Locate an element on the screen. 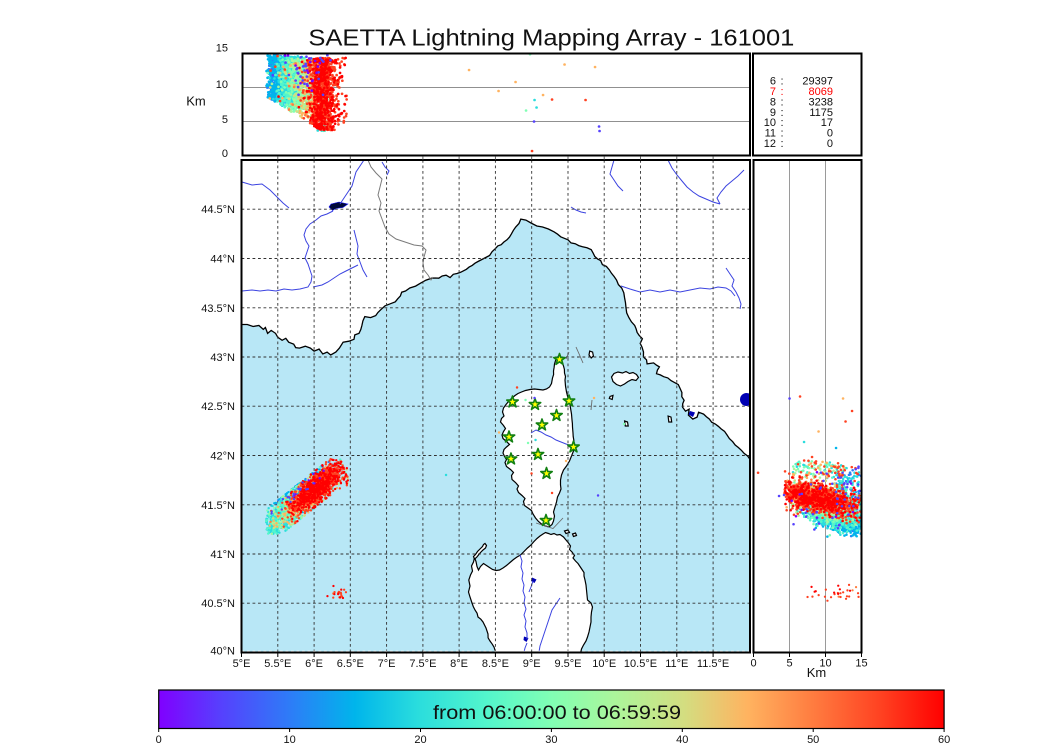  svg-text: 43°N is located at coordinates (222, 358).